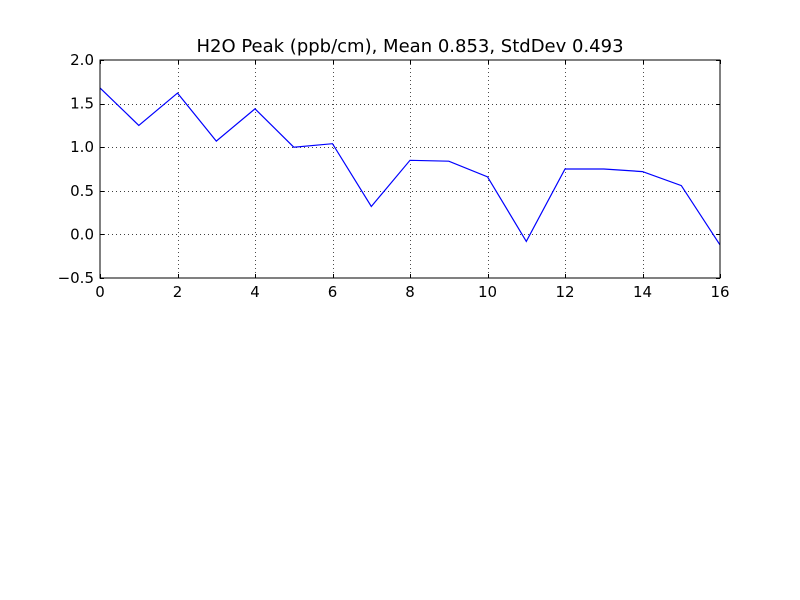 This screenshot has height=600, width=800. I want to click on x-tick-label: 8, so click(410, 292).